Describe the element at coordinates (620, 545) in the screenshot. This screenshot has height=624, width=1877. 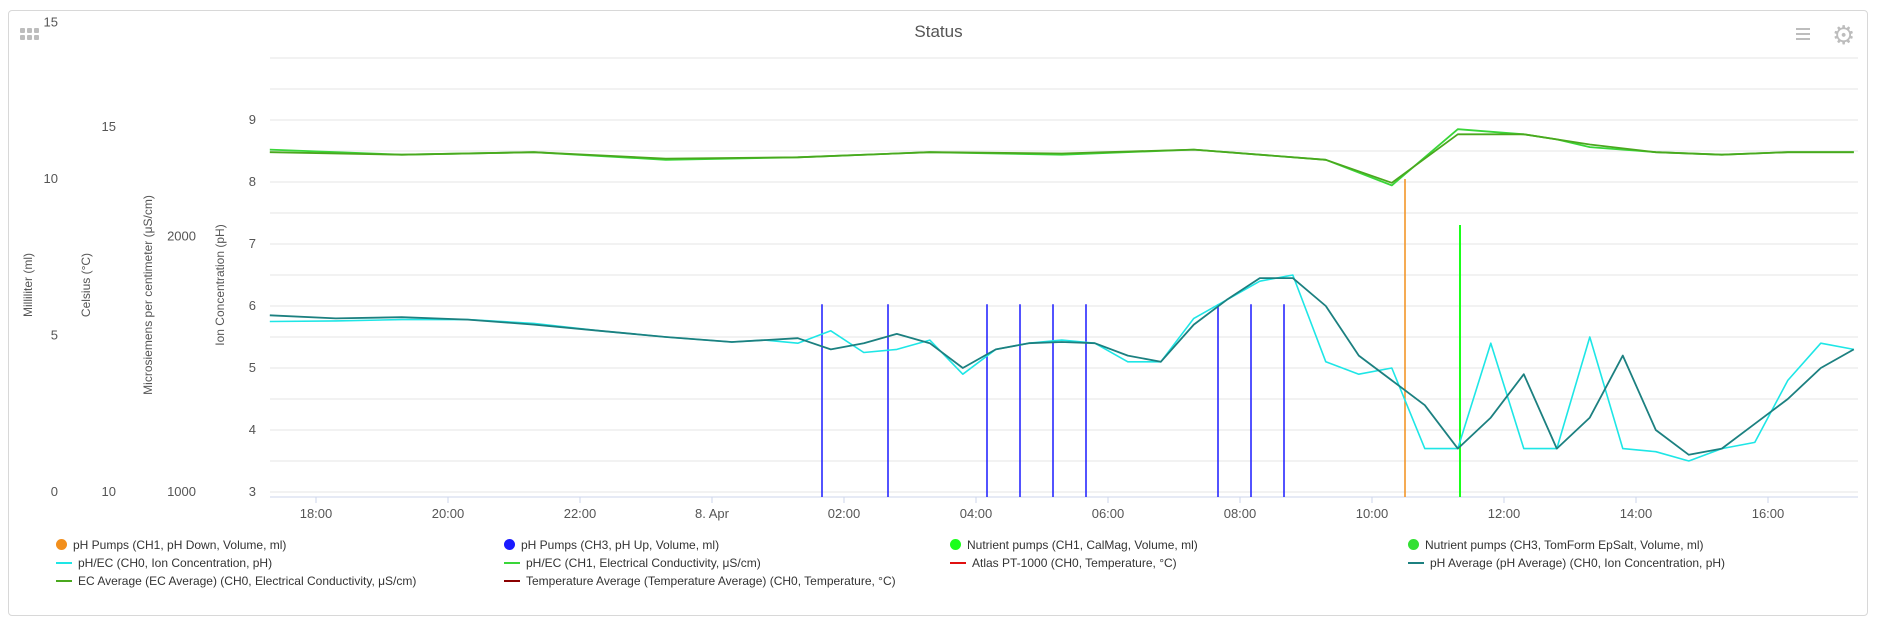
I see `legend-label: pH Pumps (CH3, pH Up, Volume, ml)` at that location.